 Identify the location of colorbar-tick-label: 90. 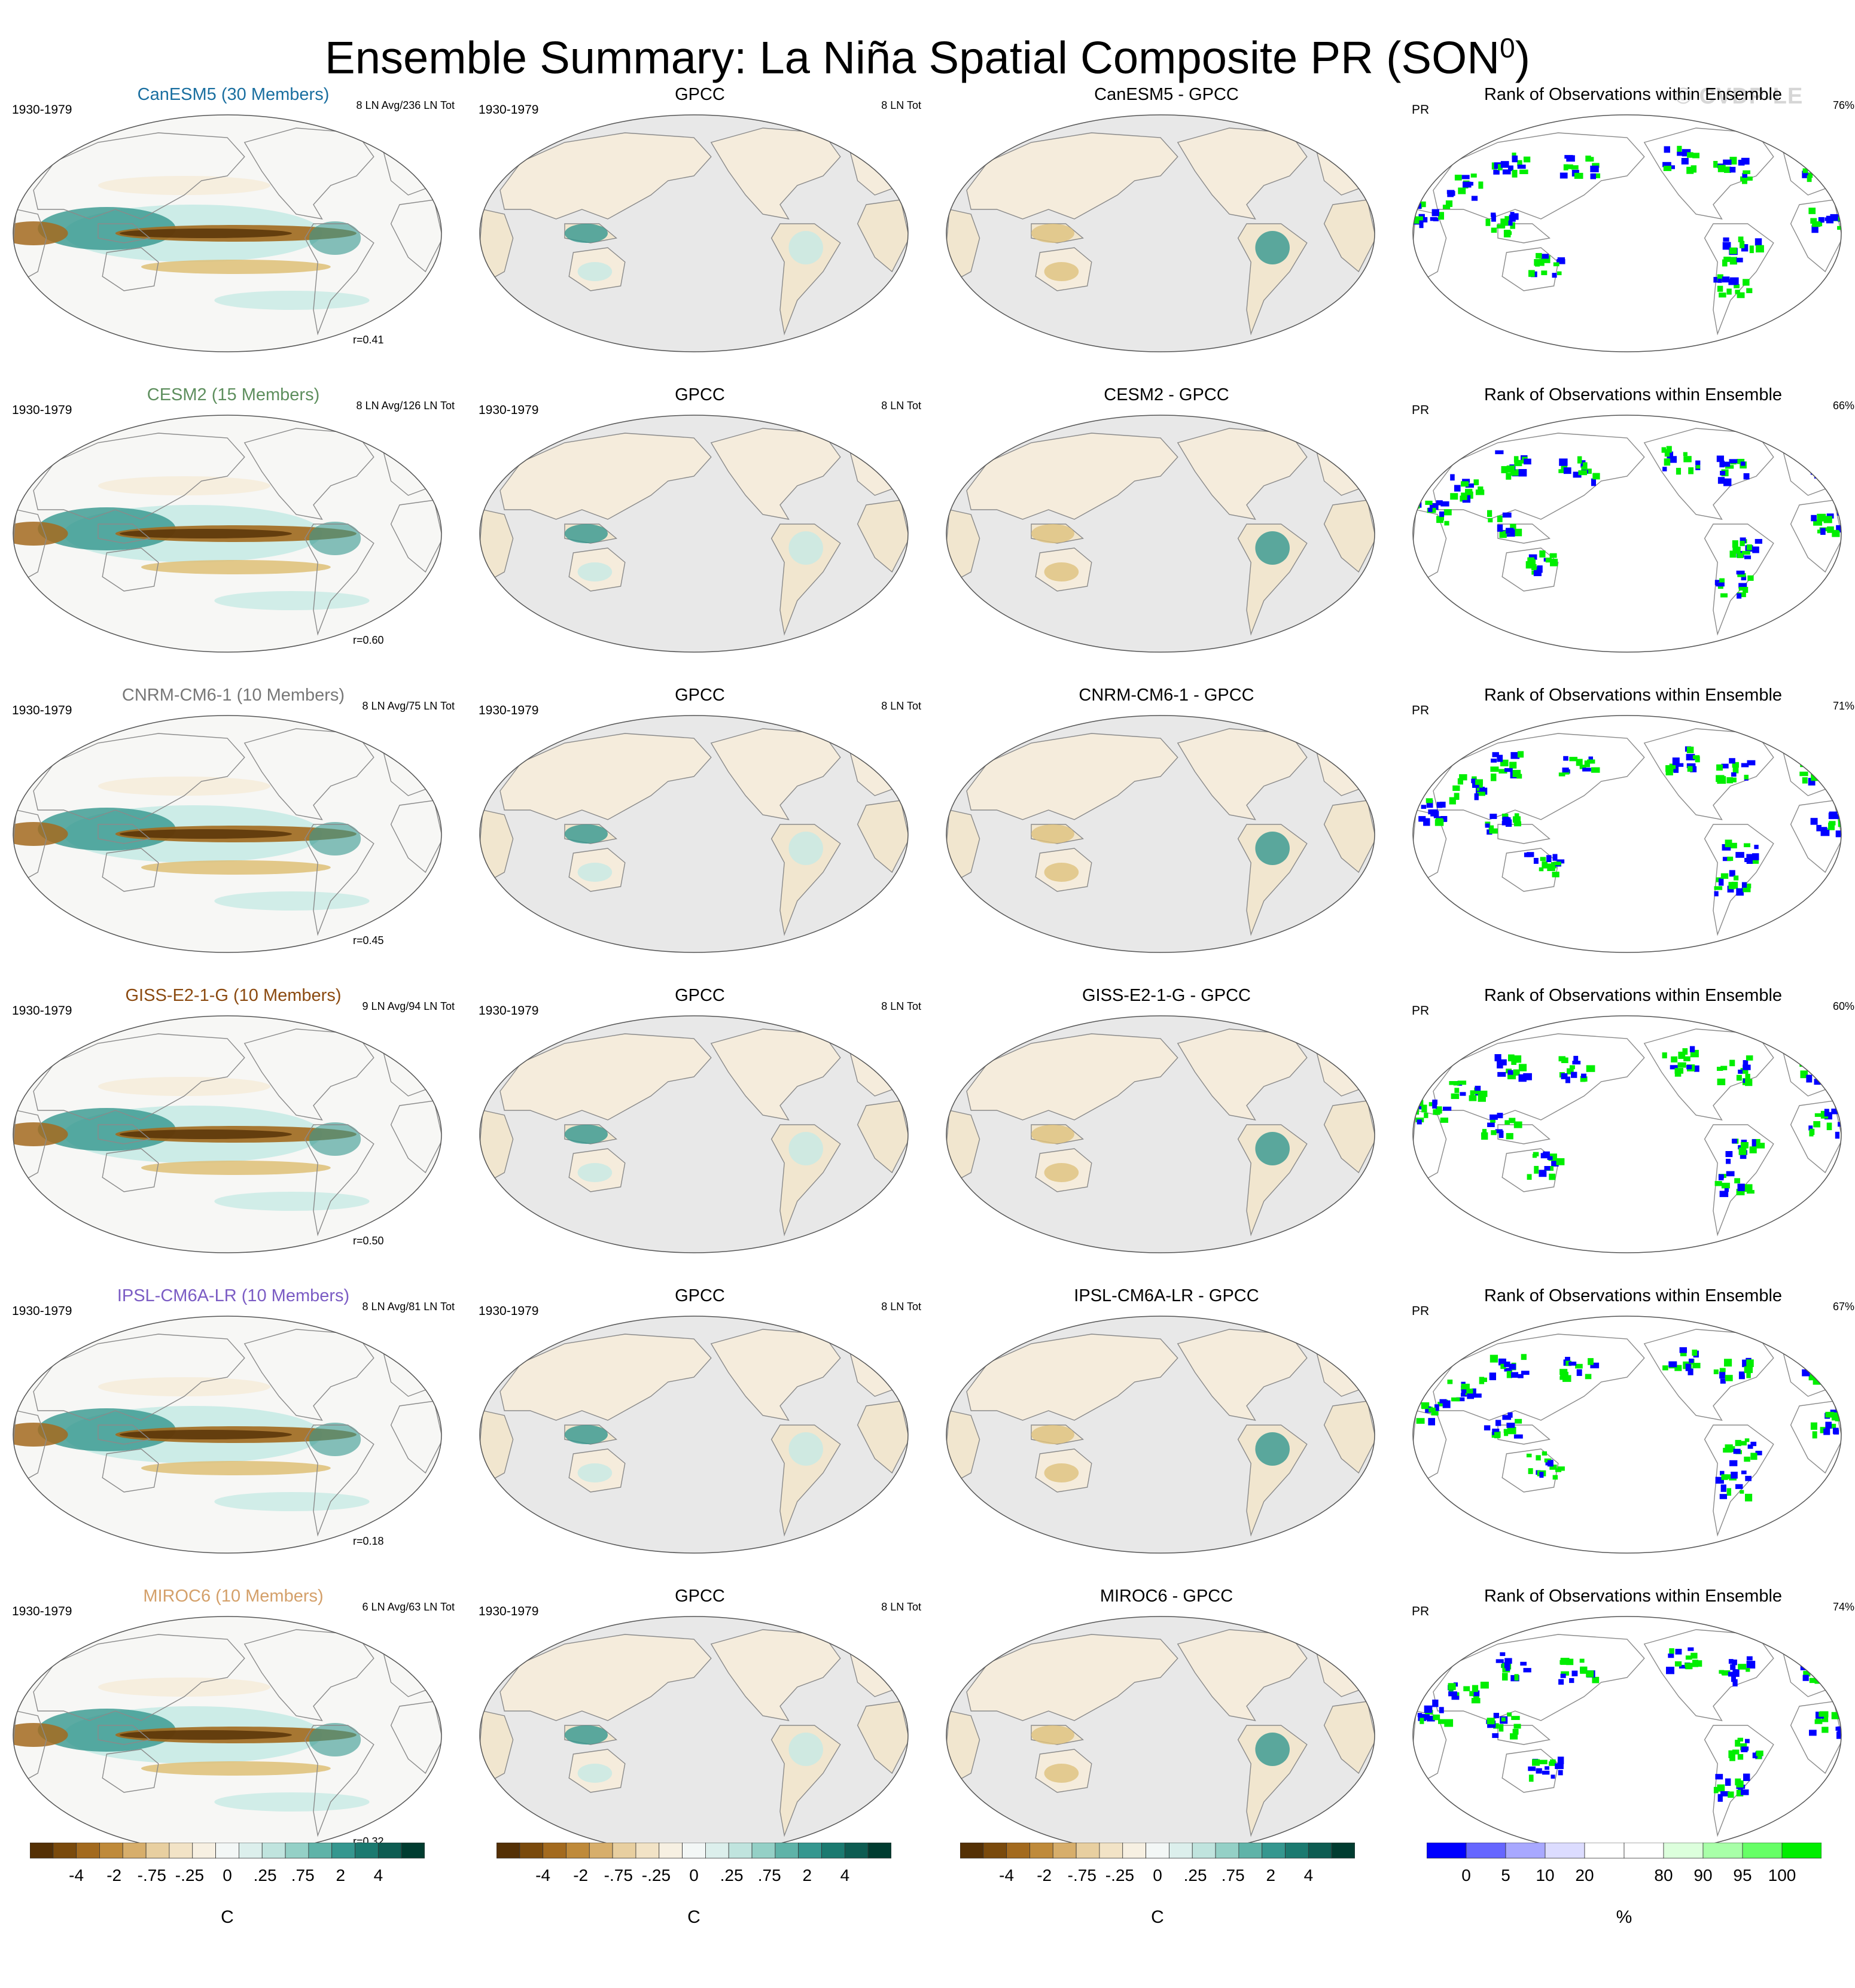
(1702, 1875).